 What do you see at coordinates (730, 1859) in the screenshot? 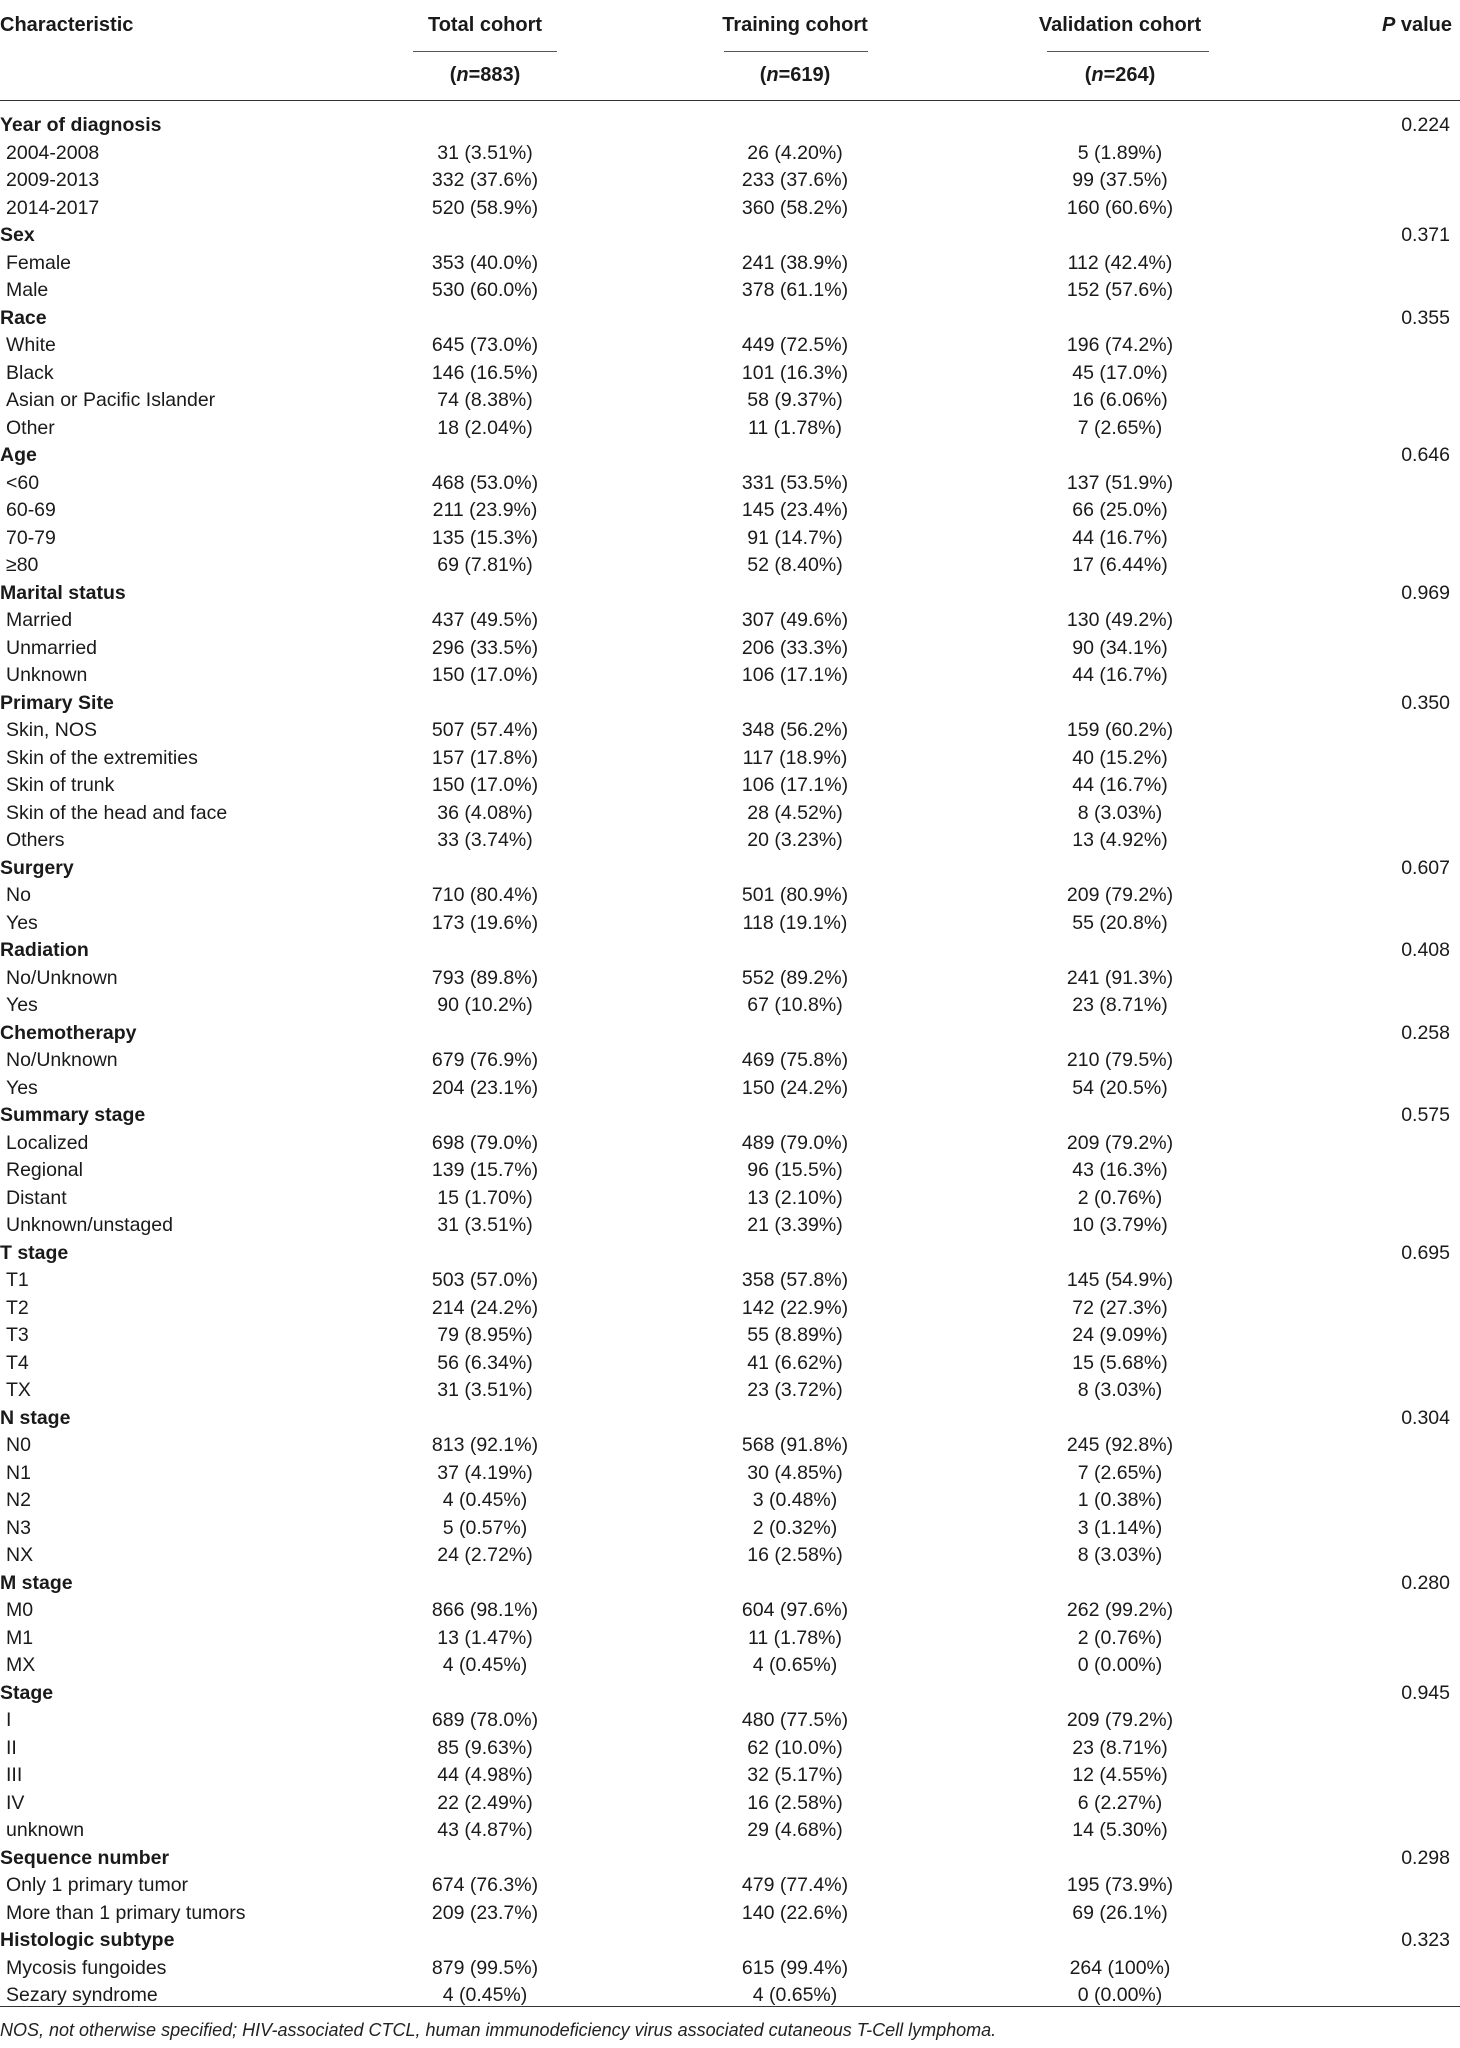
I see `table-group-row: Sequence number 0.298` at bounding box center [730, 1859].